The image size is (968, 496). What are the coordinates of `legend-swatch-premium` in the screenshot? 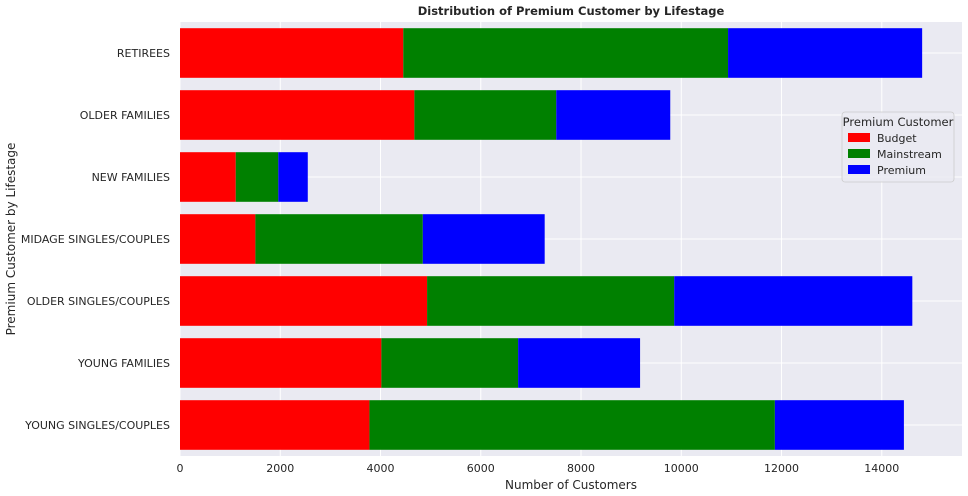 It's located at (859, 169).